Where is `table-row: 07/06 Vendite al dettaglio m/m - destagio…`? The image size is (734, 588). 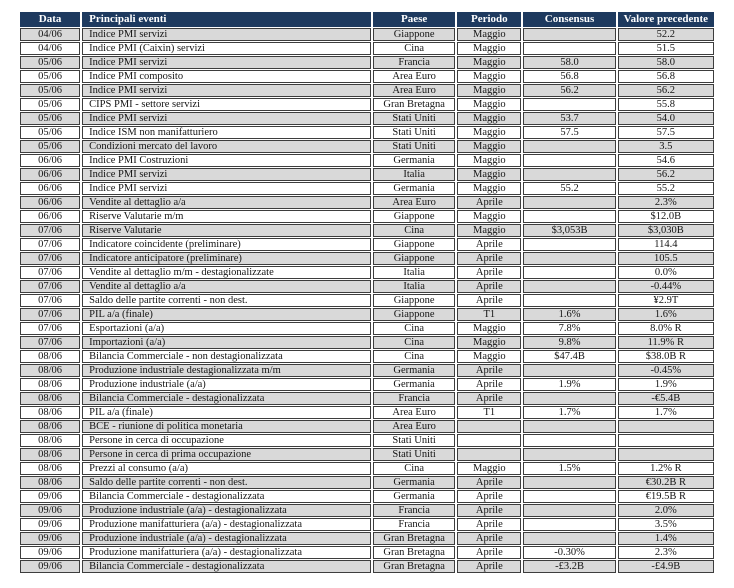 table-row: 07/06 Vendite al dettaglio m/m - destagio… is located at coordinates (367, 272).